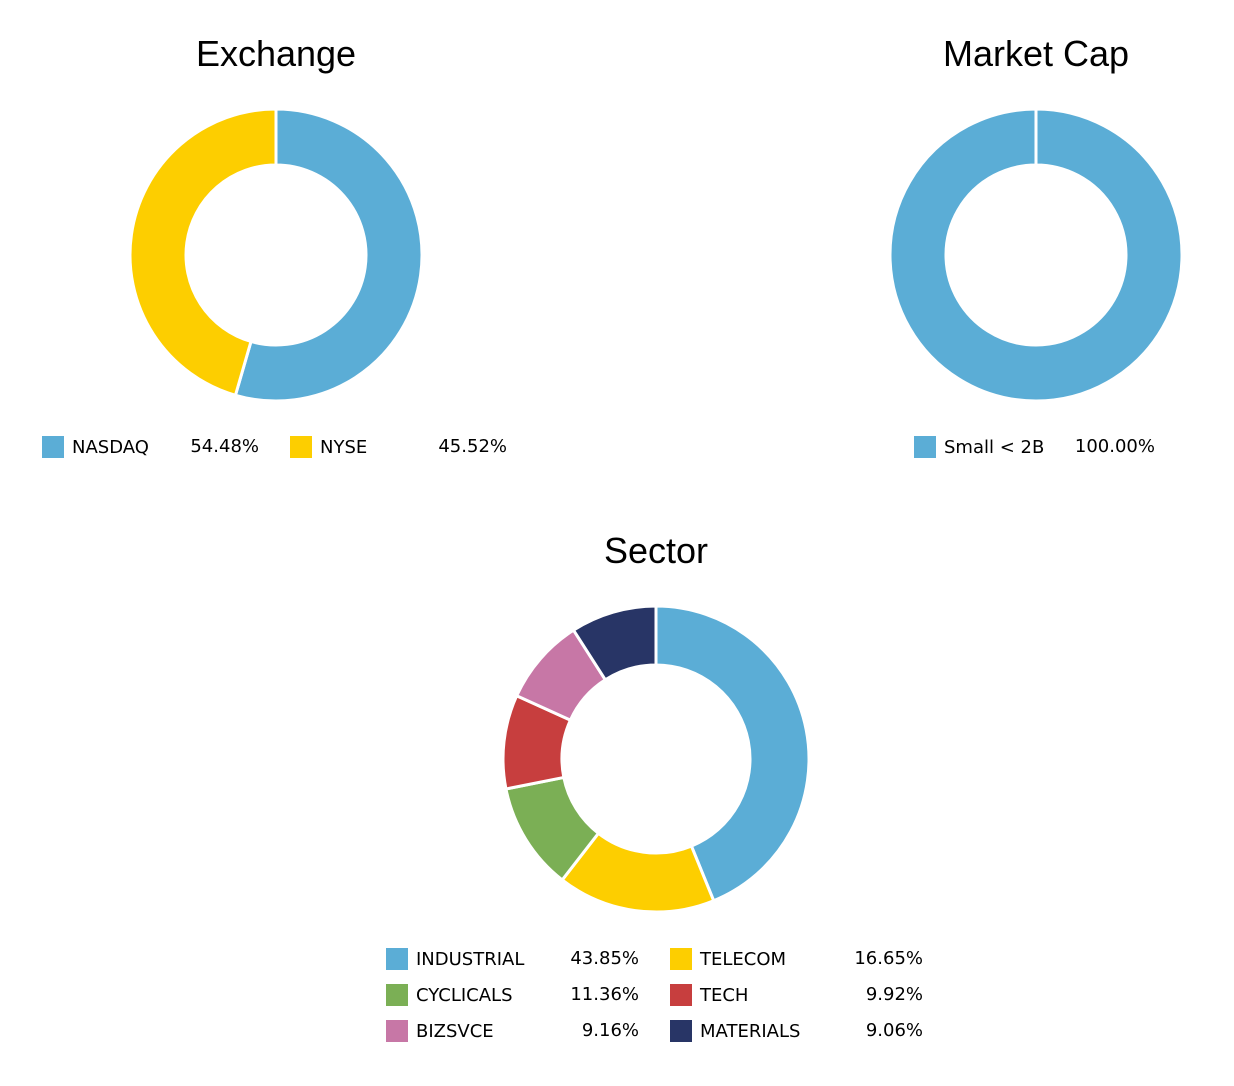  Describe the element at coordinates (888, 958) in the screenshot. I see `legend-value: 16.65%` at that location.